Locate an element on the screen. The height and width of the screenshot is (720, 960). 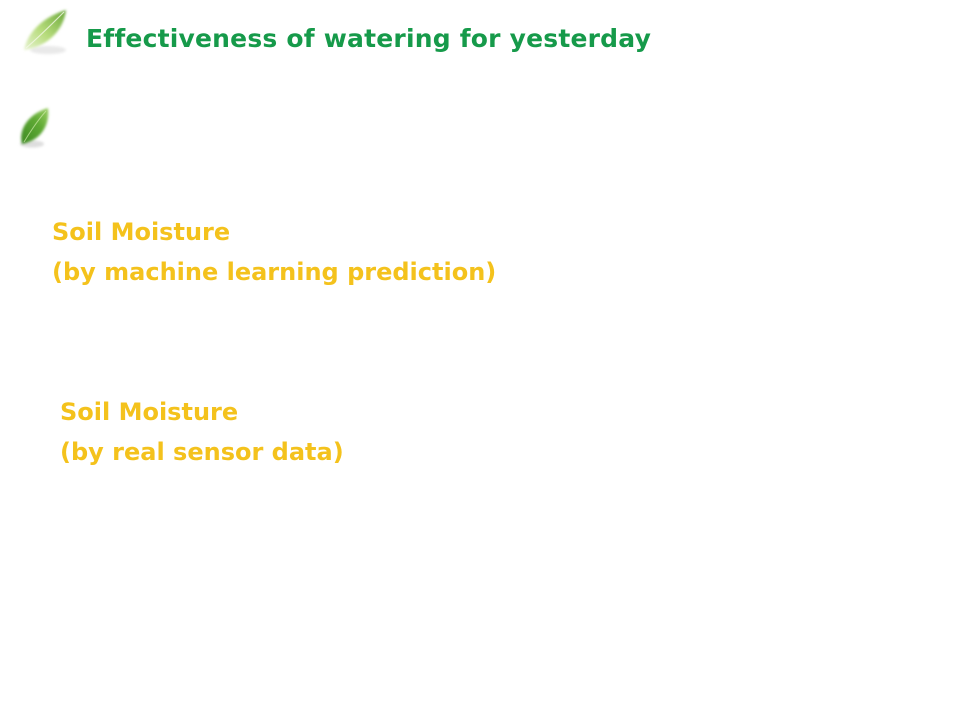
ml-moisture-subheading: (by machine learning prediction) is located at coordinates (274, 272).